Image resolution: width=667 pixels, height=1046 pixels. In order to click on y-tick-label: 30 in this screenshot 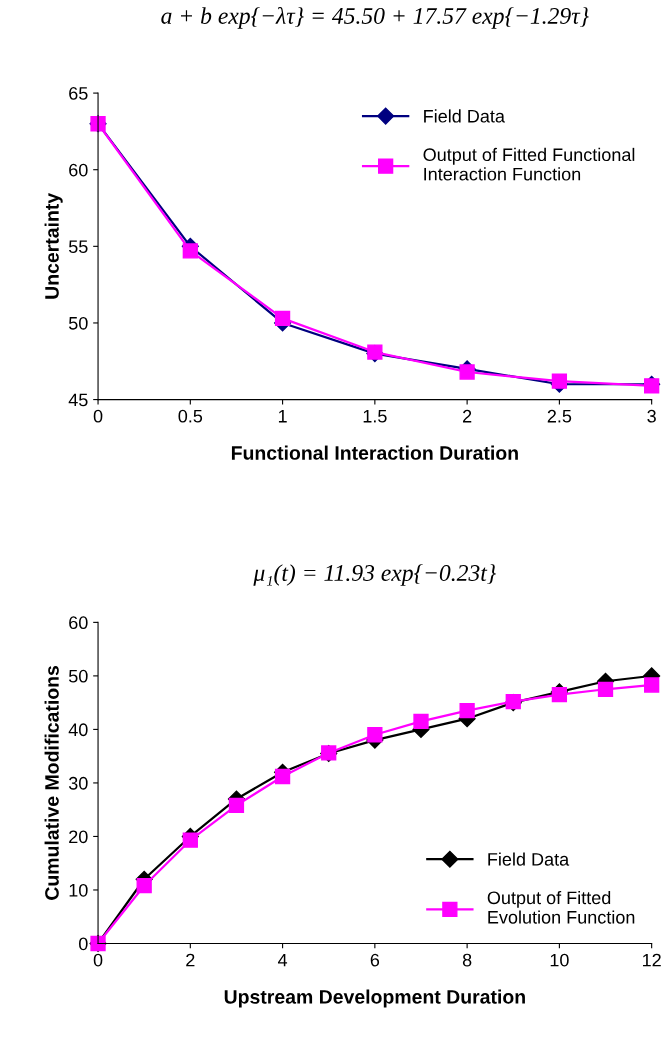, I will do `click(78, 783)`.